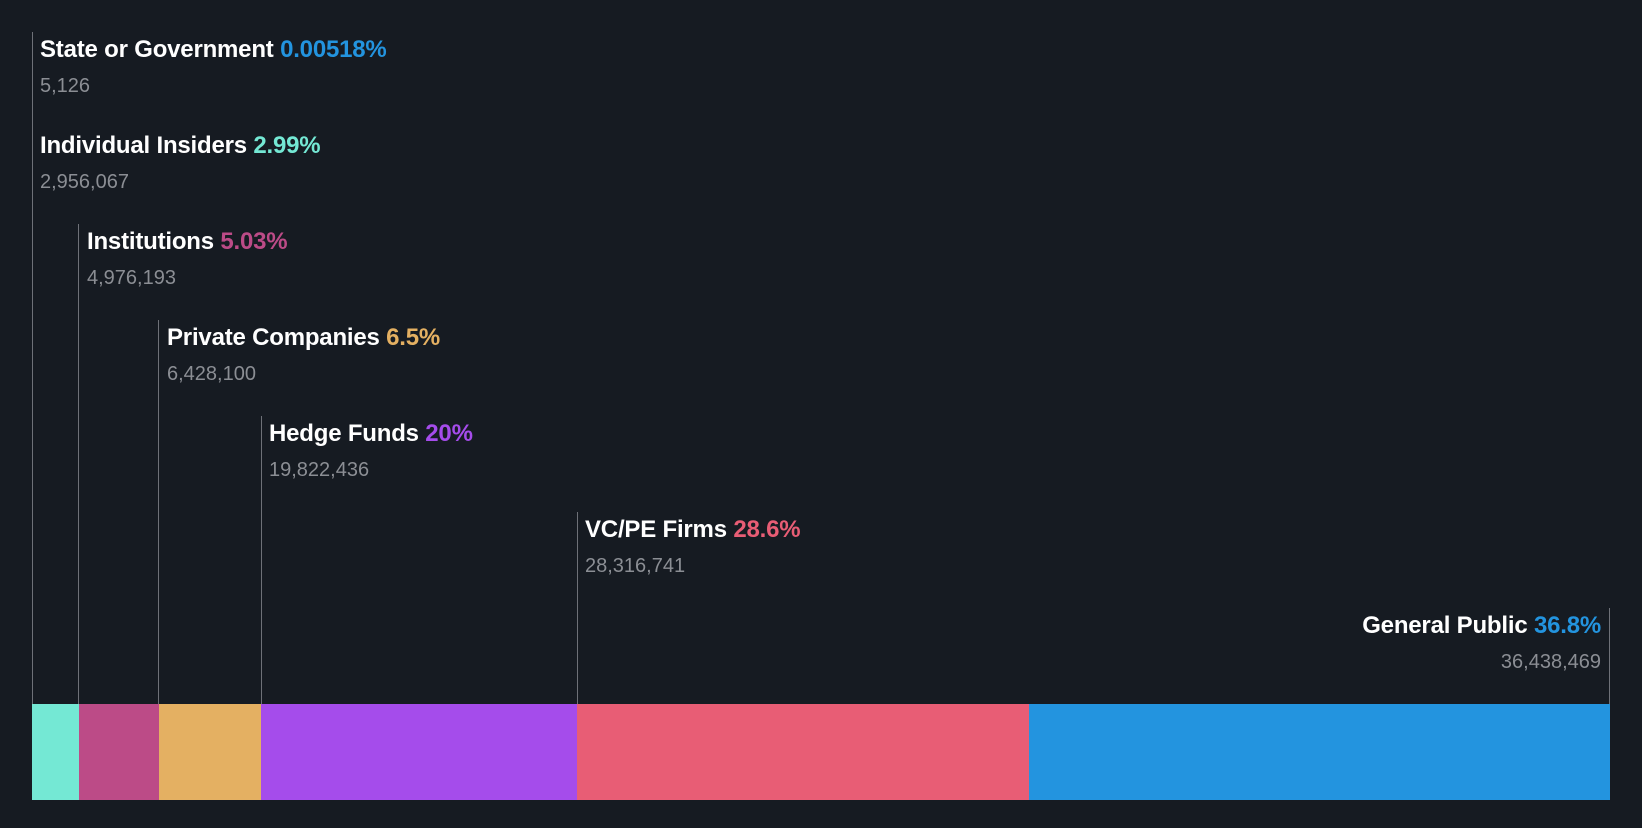 Image resolution: width=1642 pixels, height=828 pixels. What do you see at coordinates (180, 145) in the screenshot?
I see `label-title: Individual Insiders 2.99%` at bounding box center [180, 145].